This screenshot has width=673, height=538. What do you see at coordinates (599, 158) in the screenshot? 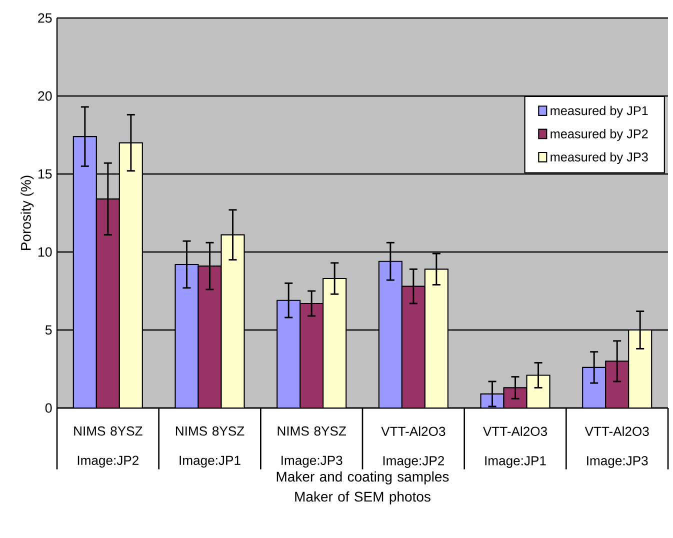
I see `legend-label: measured by JP3` at bounding box center [599, 158].